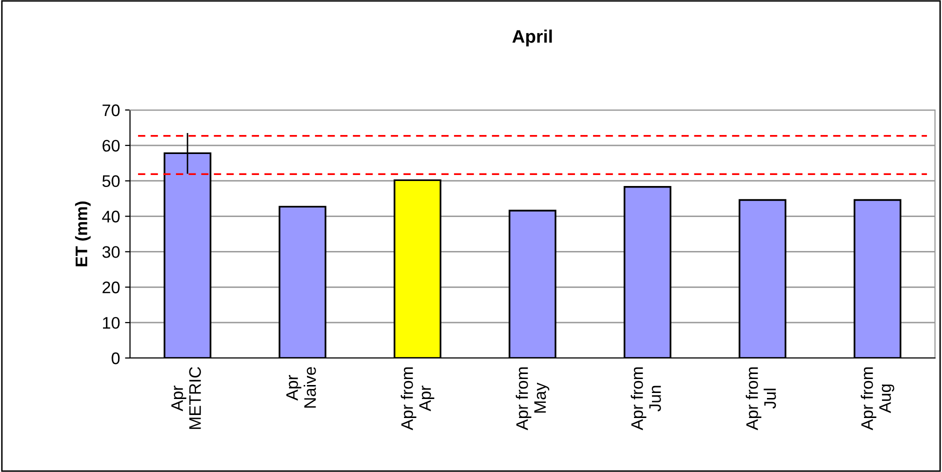  What do you see at coordinates (111, 252) in the screenshot?
I see `y-tick-label: 30` at bounding box center [111, 252].